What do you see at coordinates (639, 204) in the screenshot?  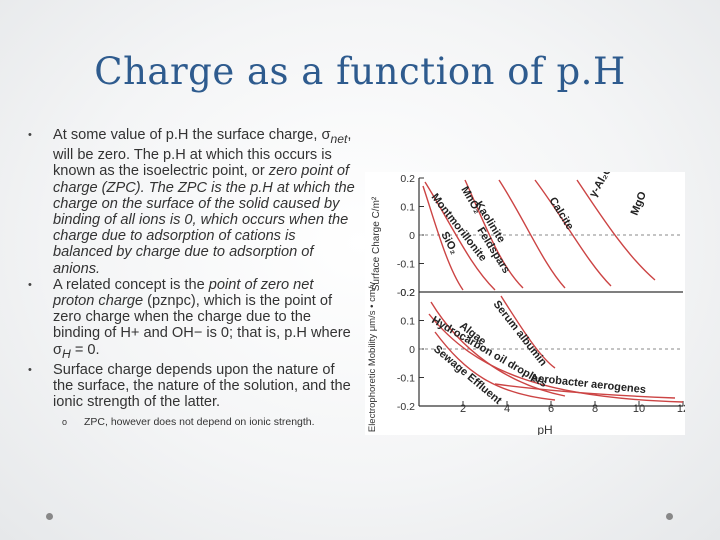 I see `label-mgo: MgO` at bounding box center [639, 204].